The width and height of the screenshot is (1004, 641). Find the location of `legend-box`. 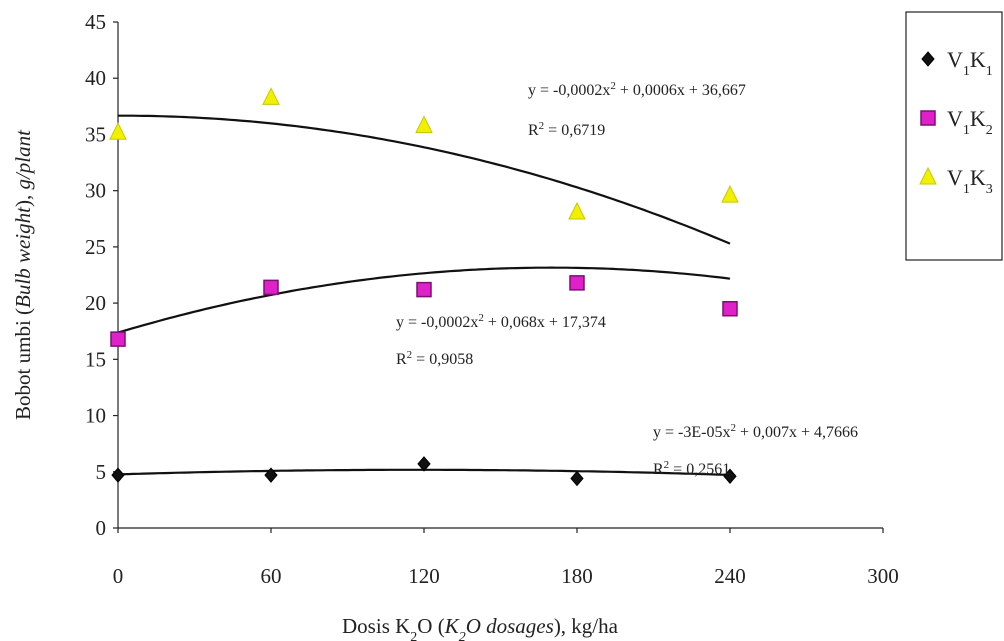

legend-box is located at coordinates (954, 136).